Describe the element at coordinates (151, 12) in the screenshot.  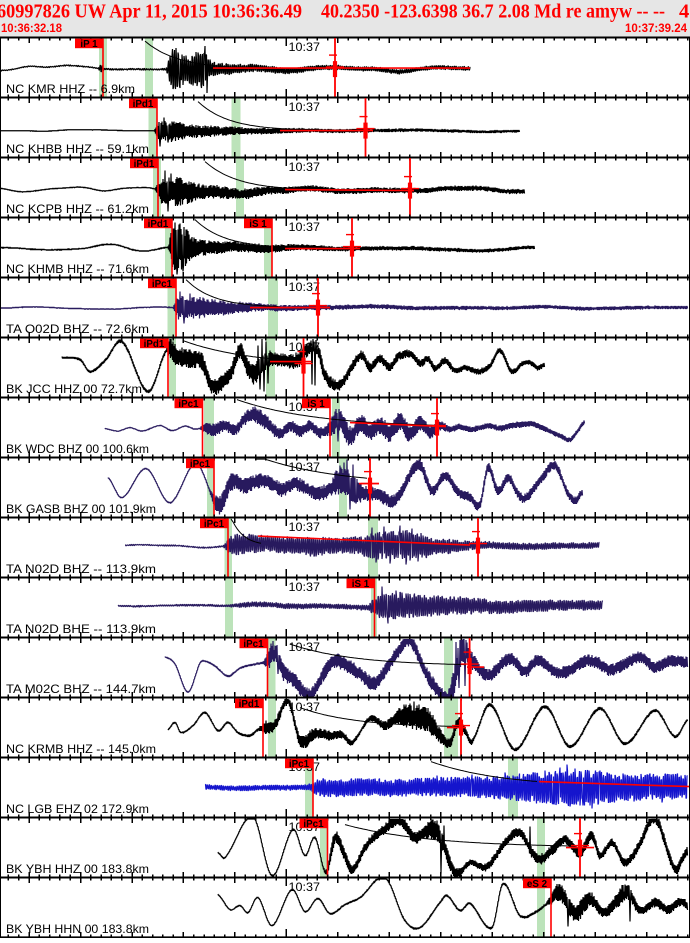
I see `svg-text:60997826 UW Apr 11, 2015 10:36: 60997826 UW Apr 11, 2015 10:36:36.49` at that location.